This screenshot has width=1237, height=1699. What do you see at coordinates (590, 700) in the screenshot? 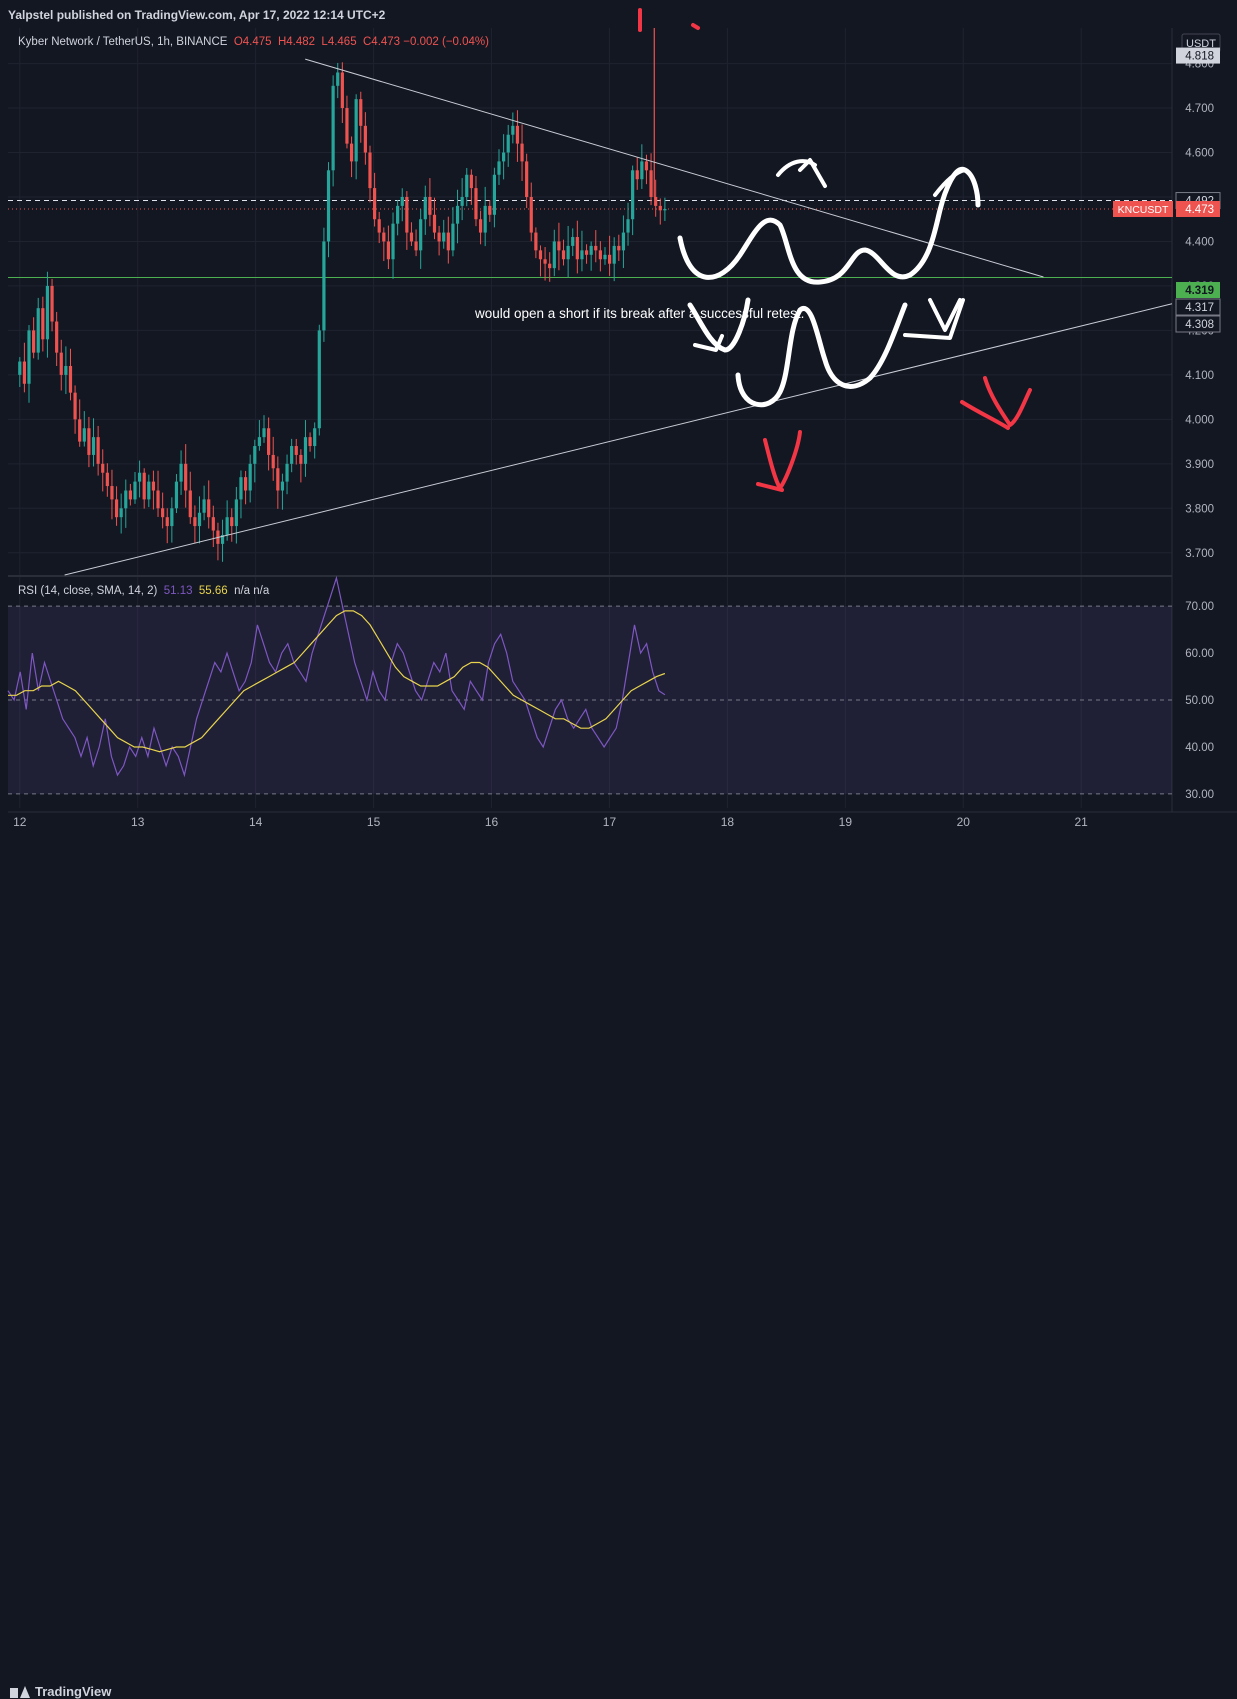
I see `rsi-band-fill` at bounding box center [590, 700].